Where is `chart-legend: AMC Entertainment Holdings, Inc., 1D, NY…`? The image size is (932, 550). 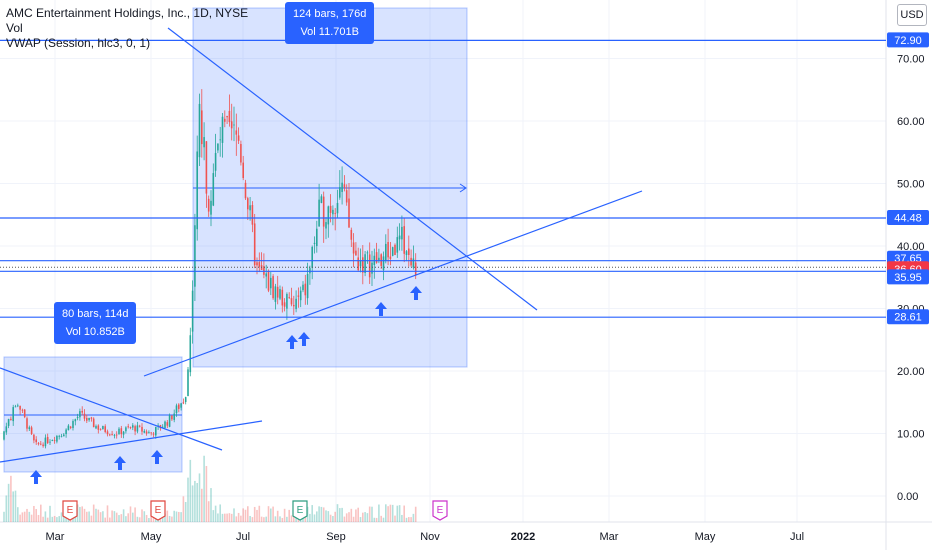
chart-legend: AMC Entertainment Holdings, Inc., 1D, NY… is located at coordinates (127, 28).